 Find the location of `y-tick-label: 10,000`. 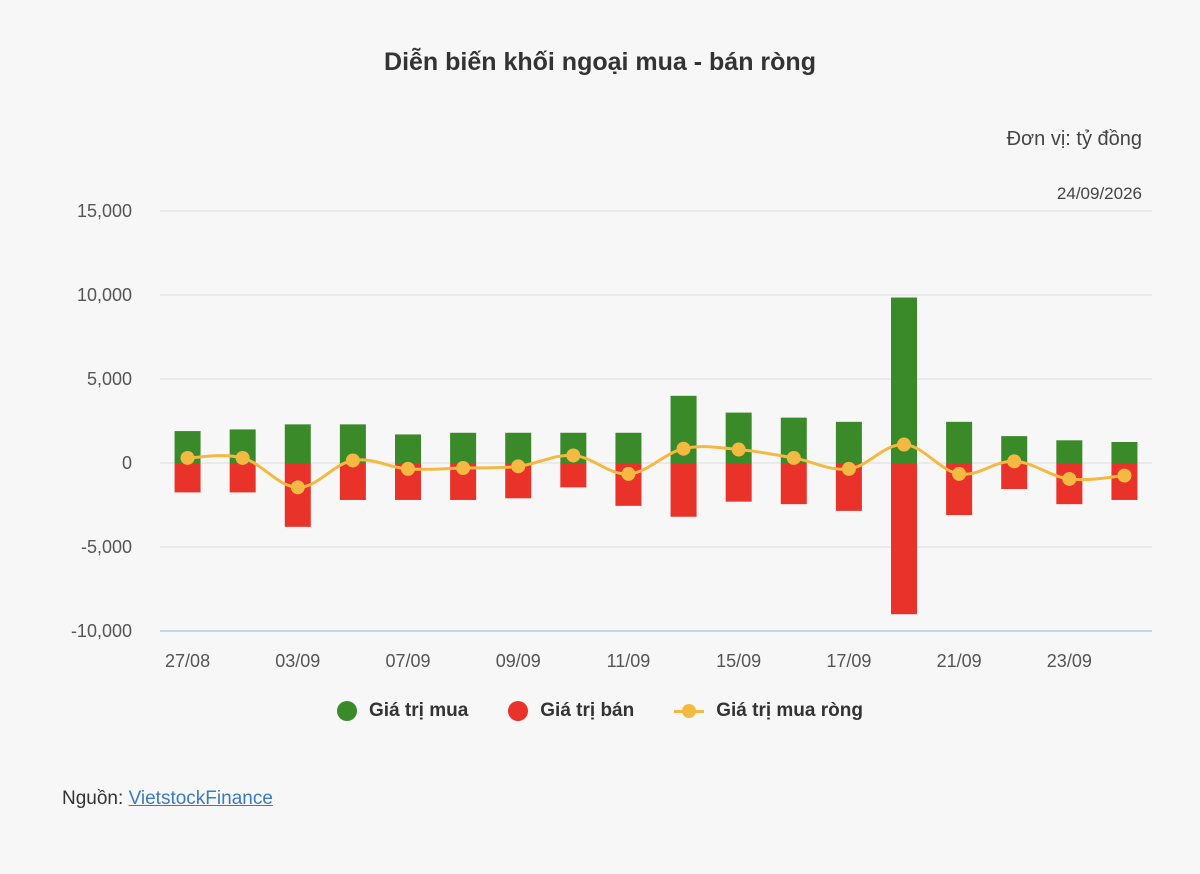

y-tick-label: 10,000 is located at coordinates (104, 295).